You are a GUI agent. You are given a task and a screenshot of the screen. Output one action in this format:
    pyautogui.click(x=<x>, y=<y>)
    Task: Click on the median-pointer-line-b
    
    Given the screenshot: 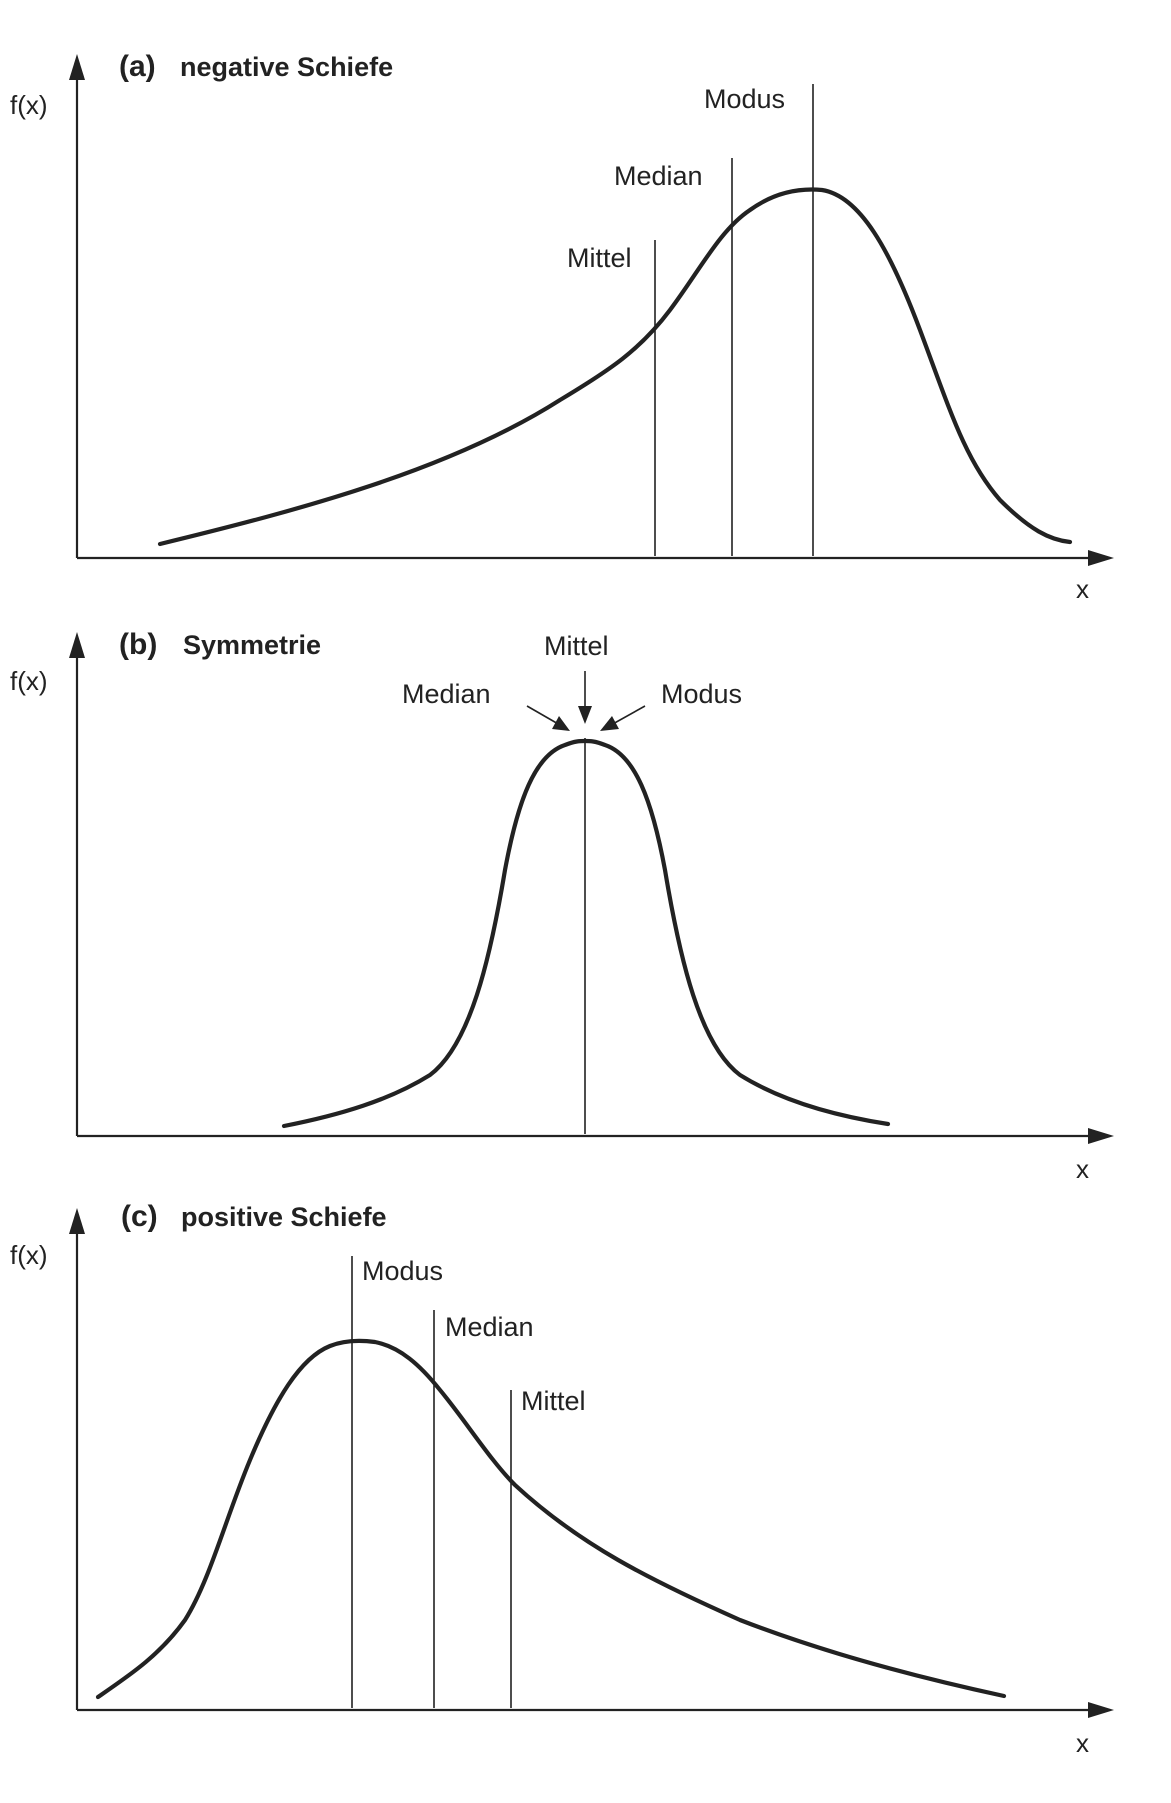 What is the action you would take?
    pyautogui.click(x=543, y=715)
    